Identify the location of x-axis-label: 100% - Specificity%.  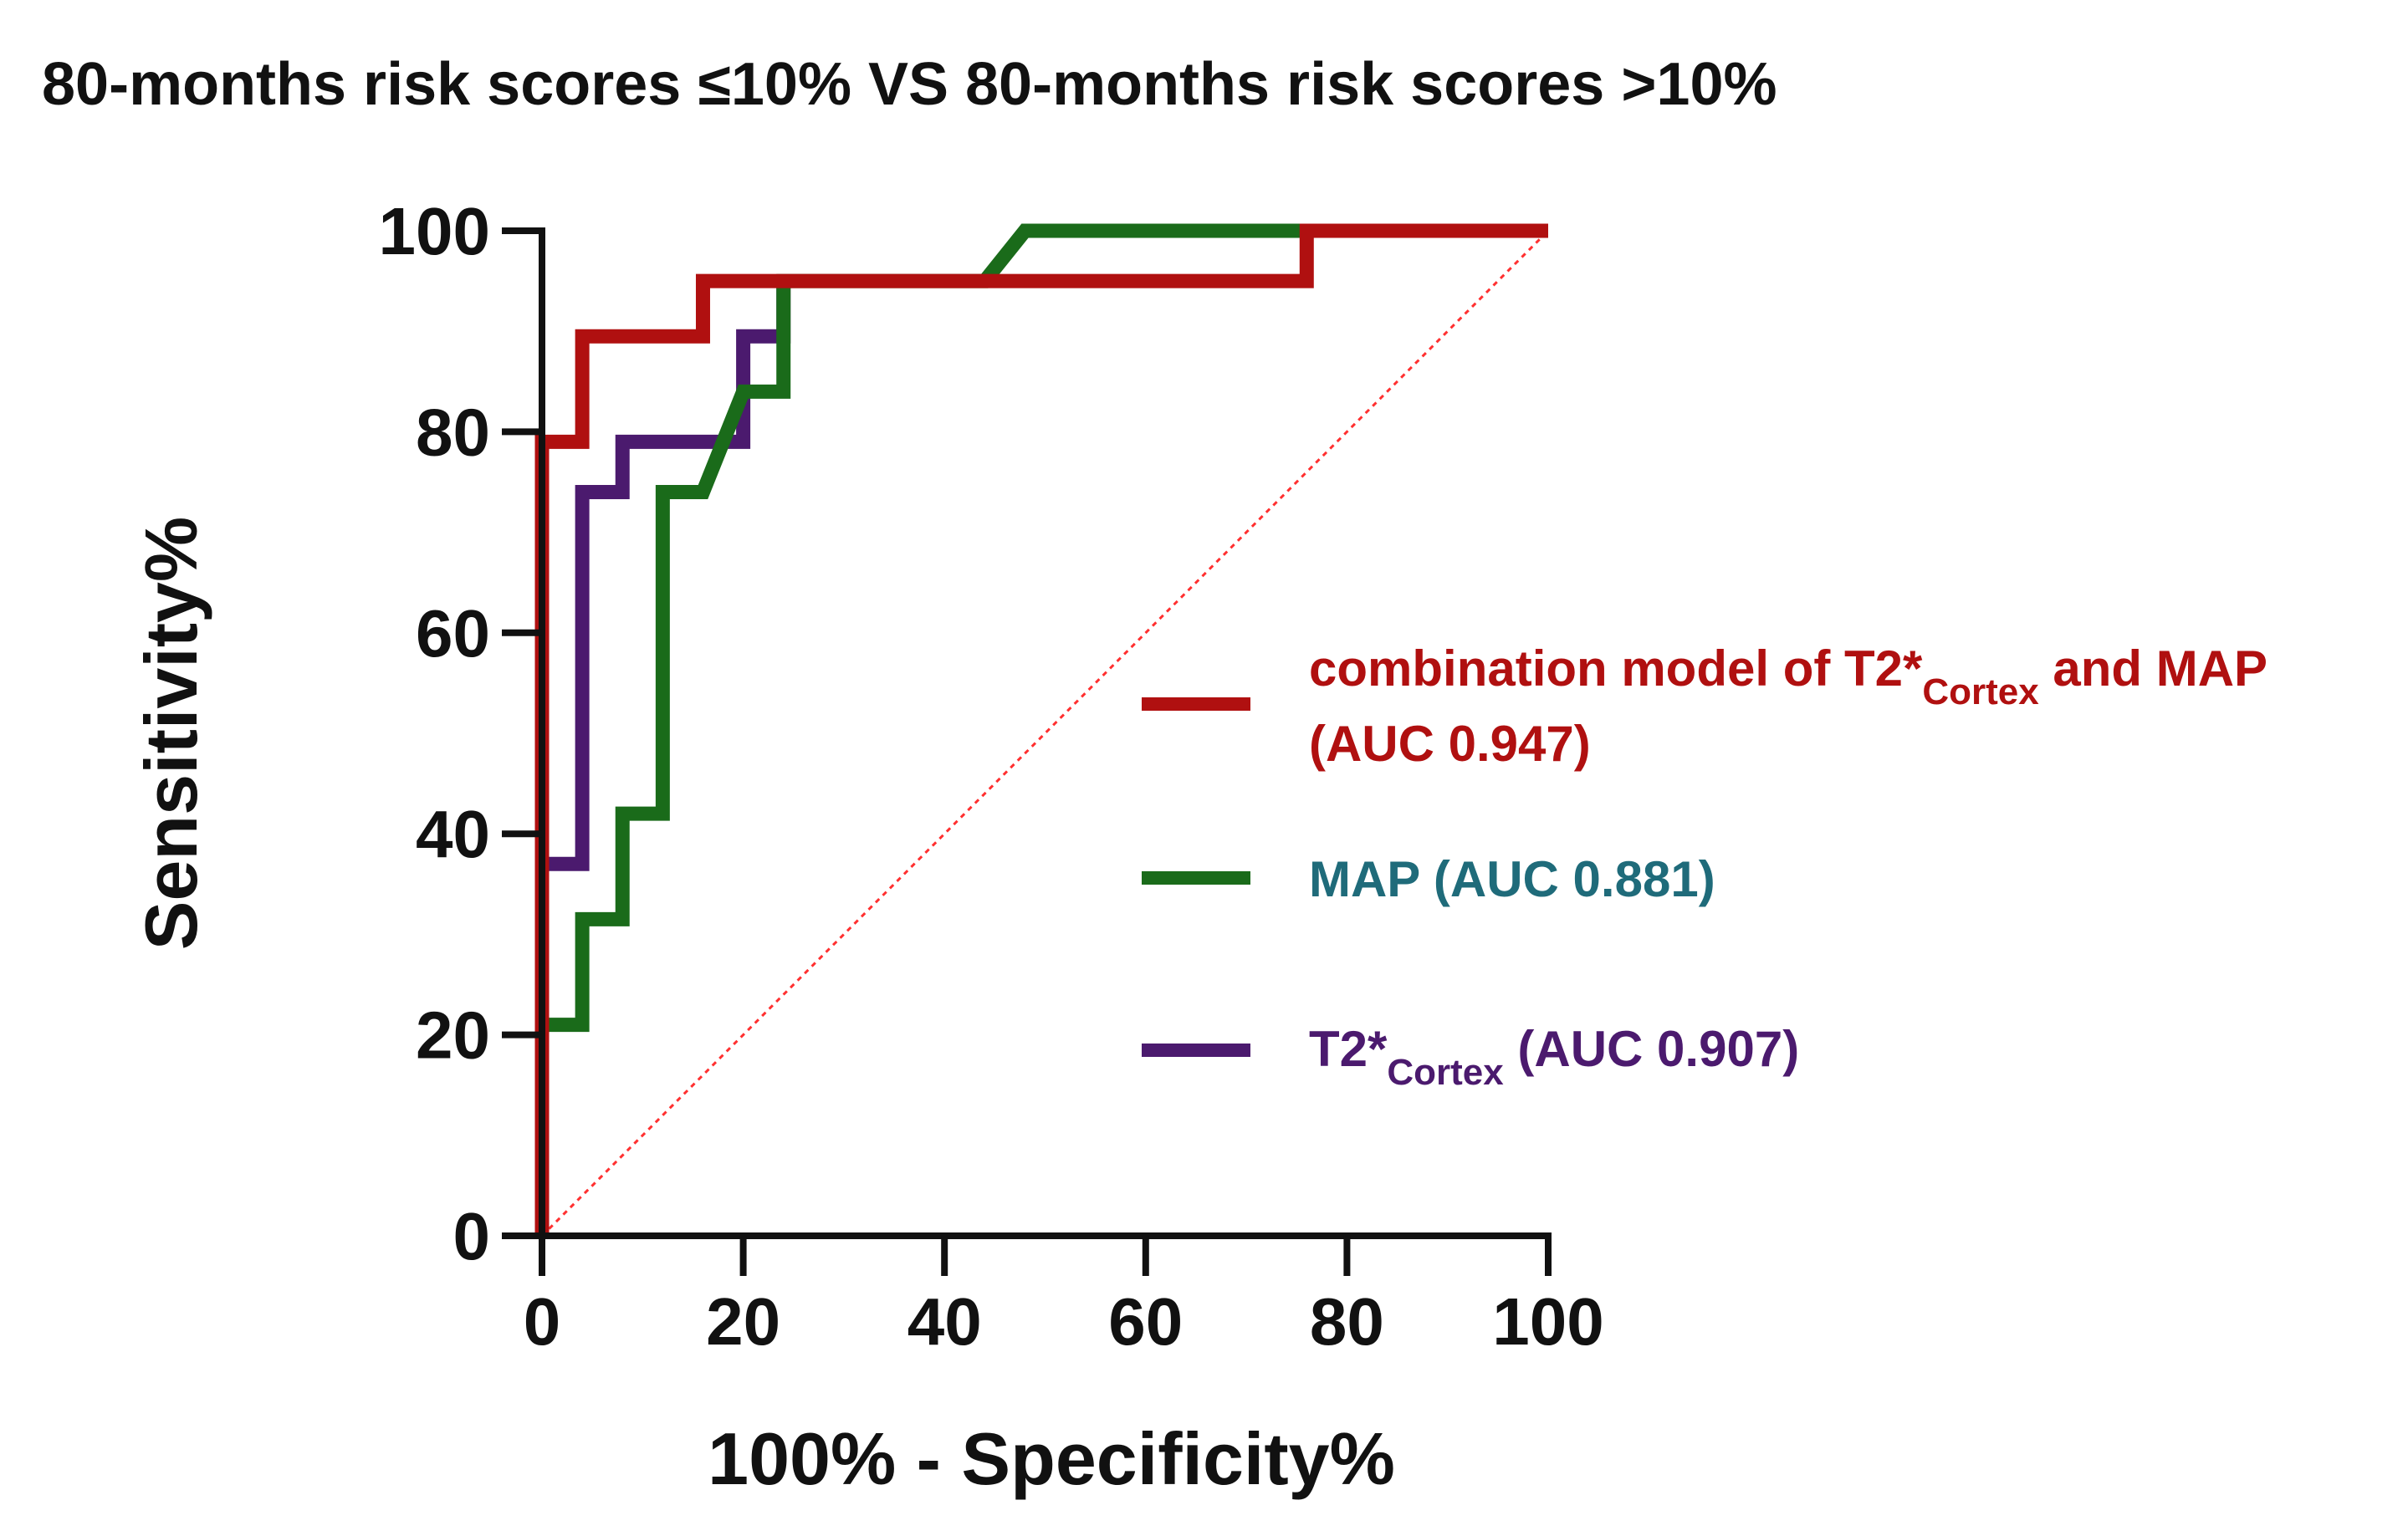
(1051, 1458).